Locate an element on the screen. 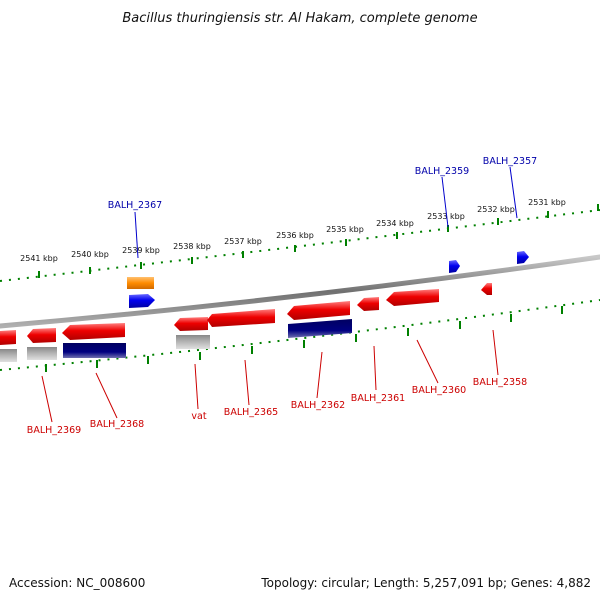  tick-label: 2531 kbp is located at coordinates (547, 202).